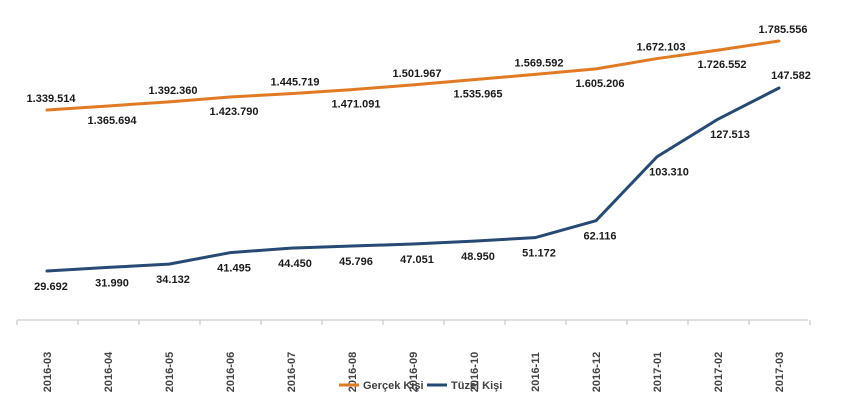  I want to click on data-label: 34.132, so click(173, 280).